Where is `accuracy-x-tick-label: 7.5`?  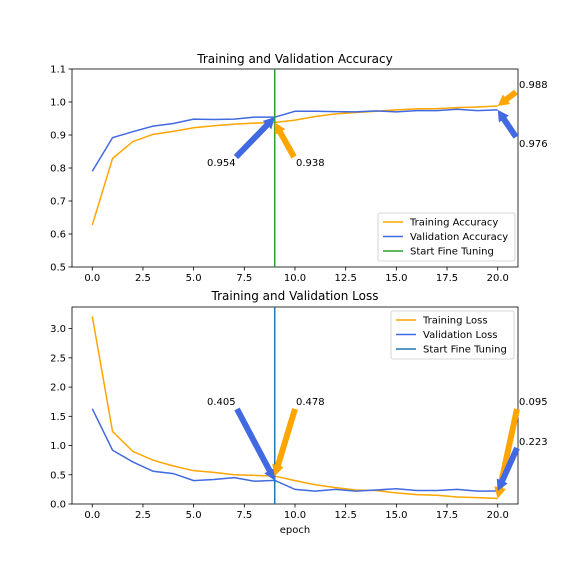
accuracy-x-tick-label: 7.5 is located at coordinates (244, 278).